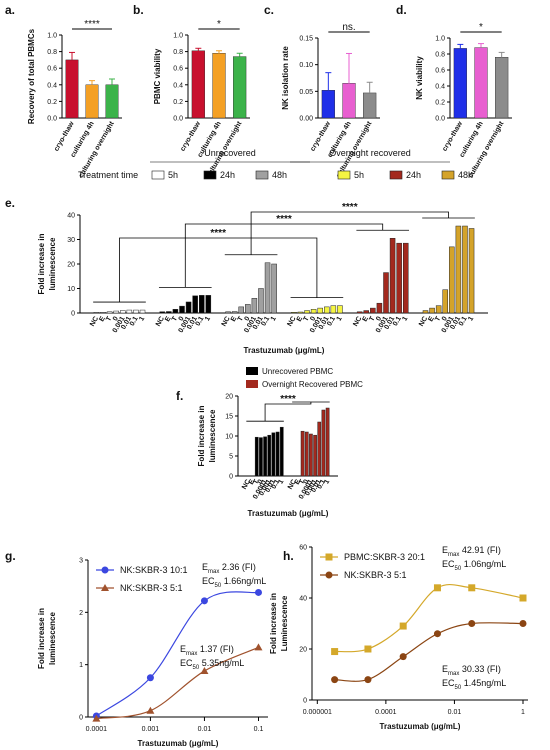 The image size is (550, 750). What do you see at coordinates (284, 255) in the screenshot?
I see `bracket` at bounding box center [284, 255].